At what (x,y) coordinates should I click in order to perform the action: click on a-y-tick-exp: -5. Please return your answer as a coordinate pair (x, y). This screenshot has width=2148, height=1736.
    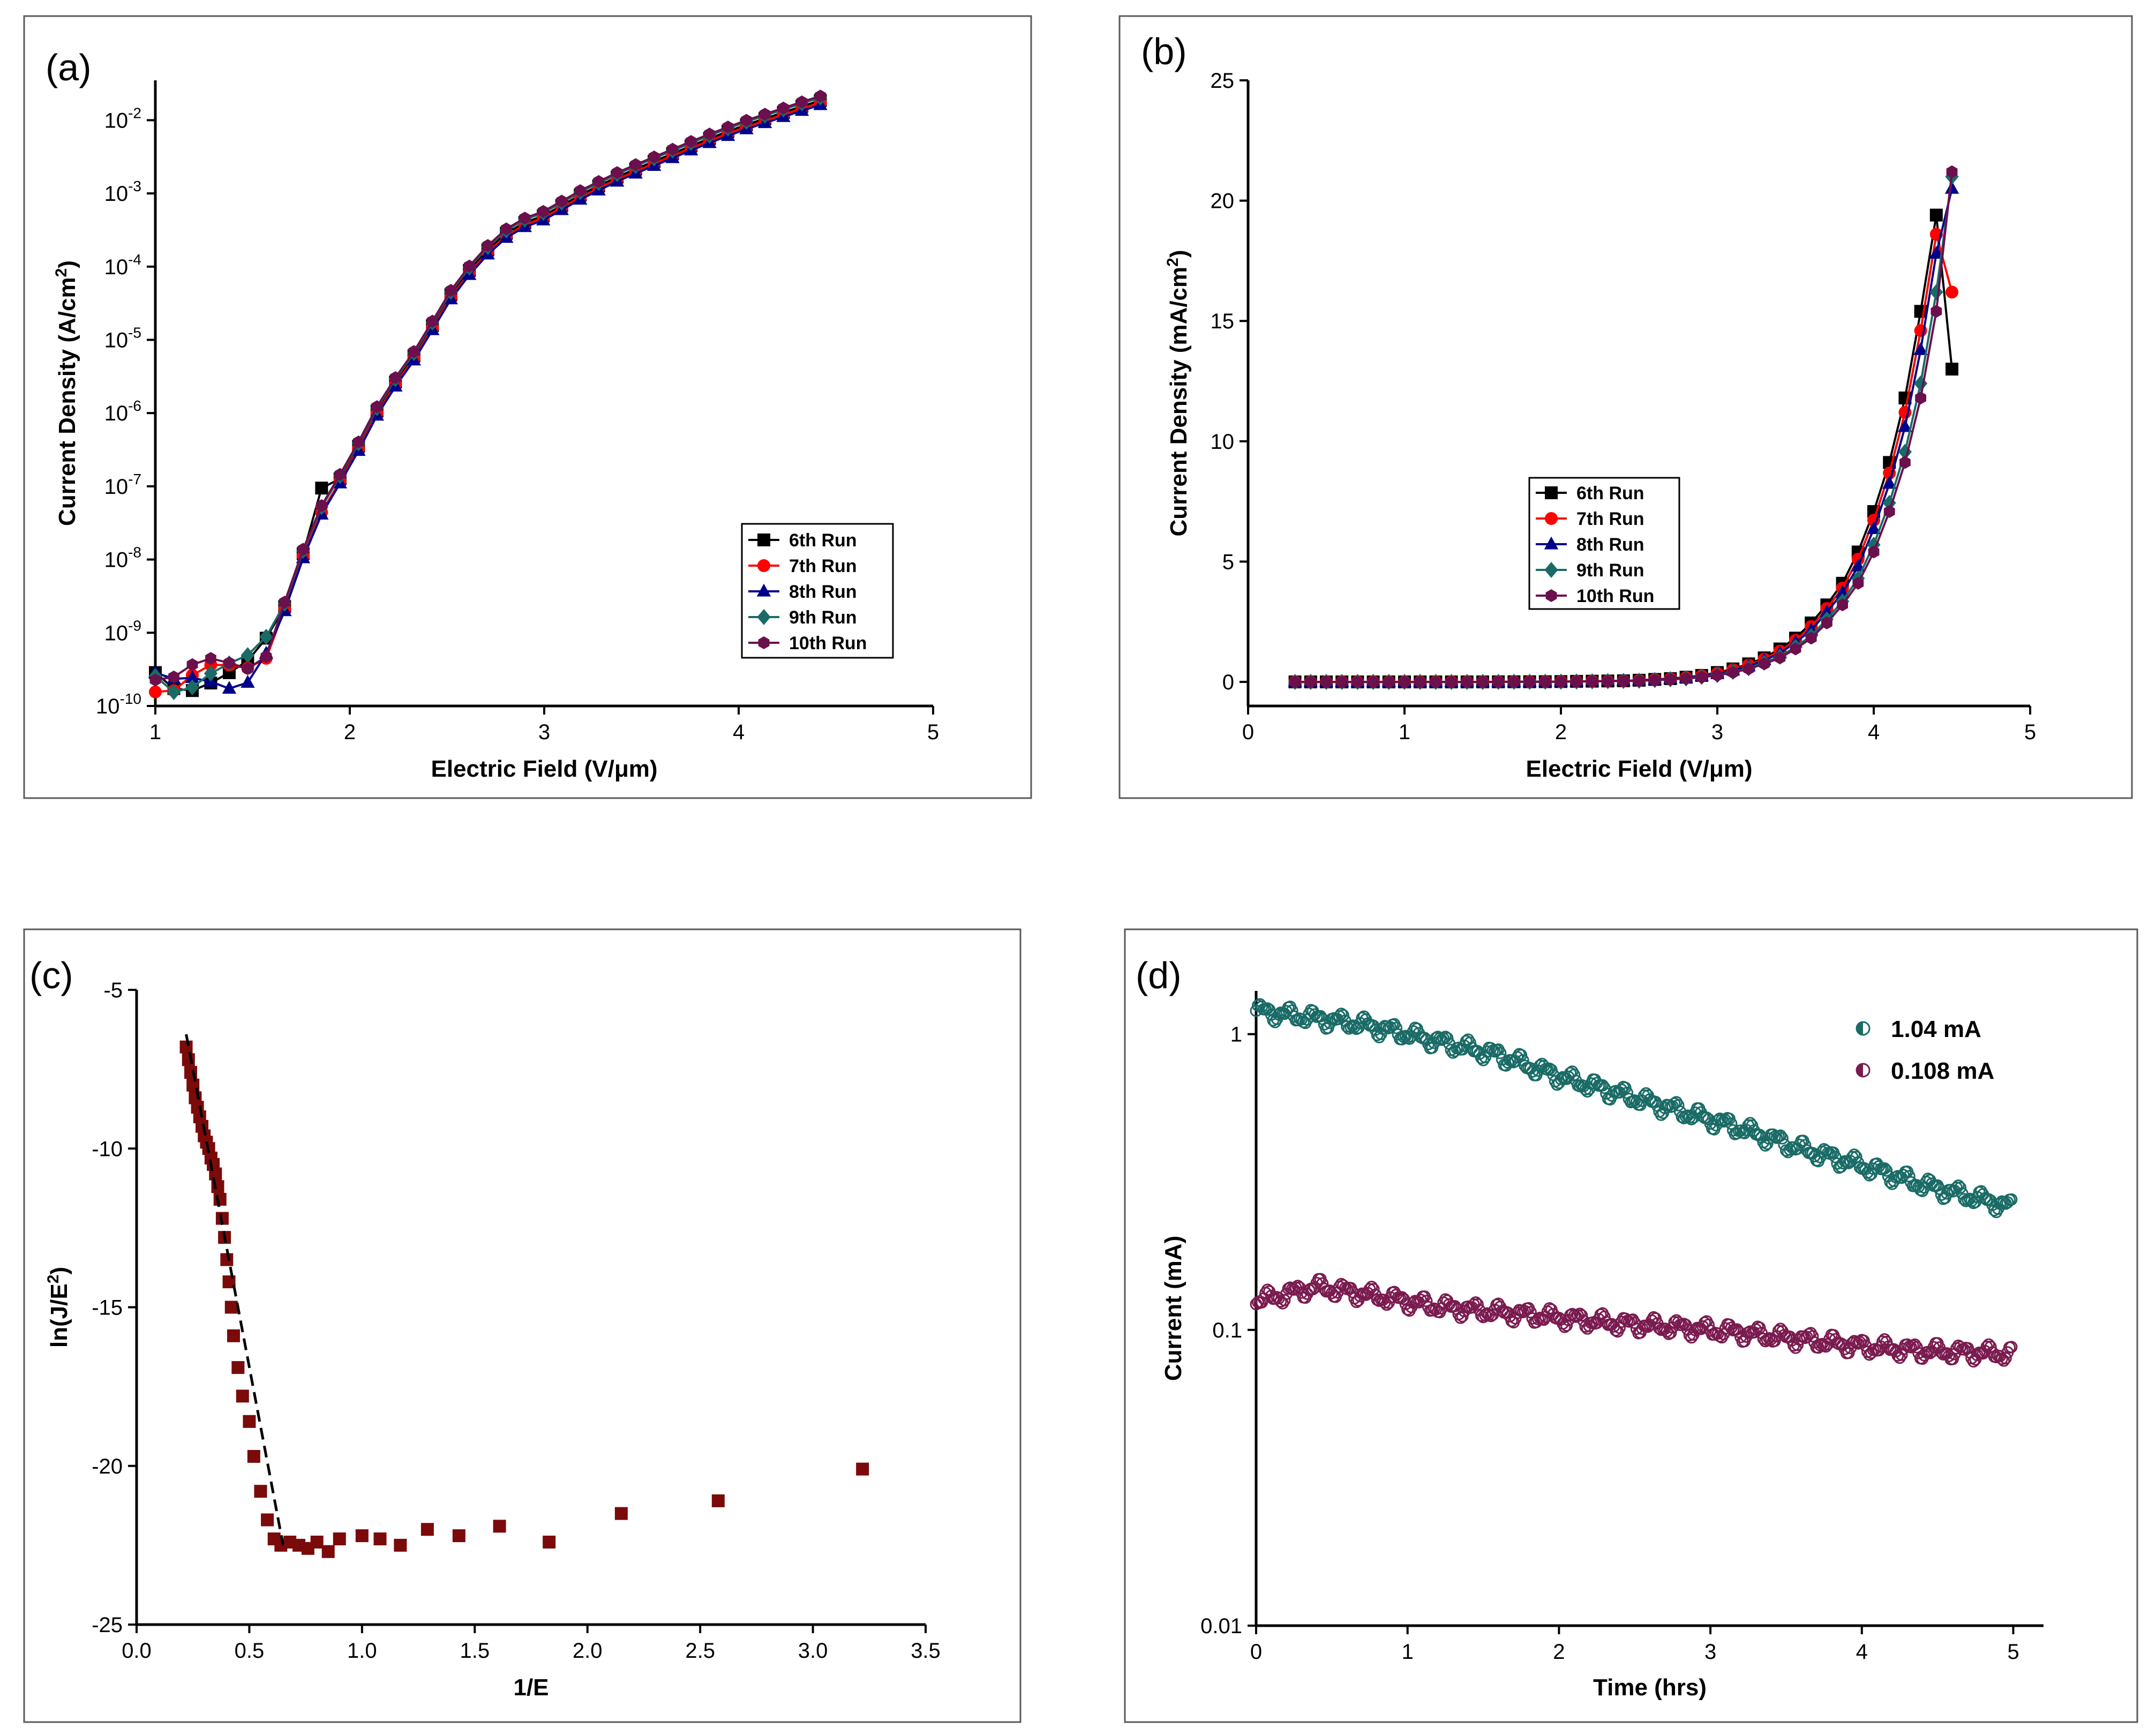
    Looking at the image, I should click on (134, 333).